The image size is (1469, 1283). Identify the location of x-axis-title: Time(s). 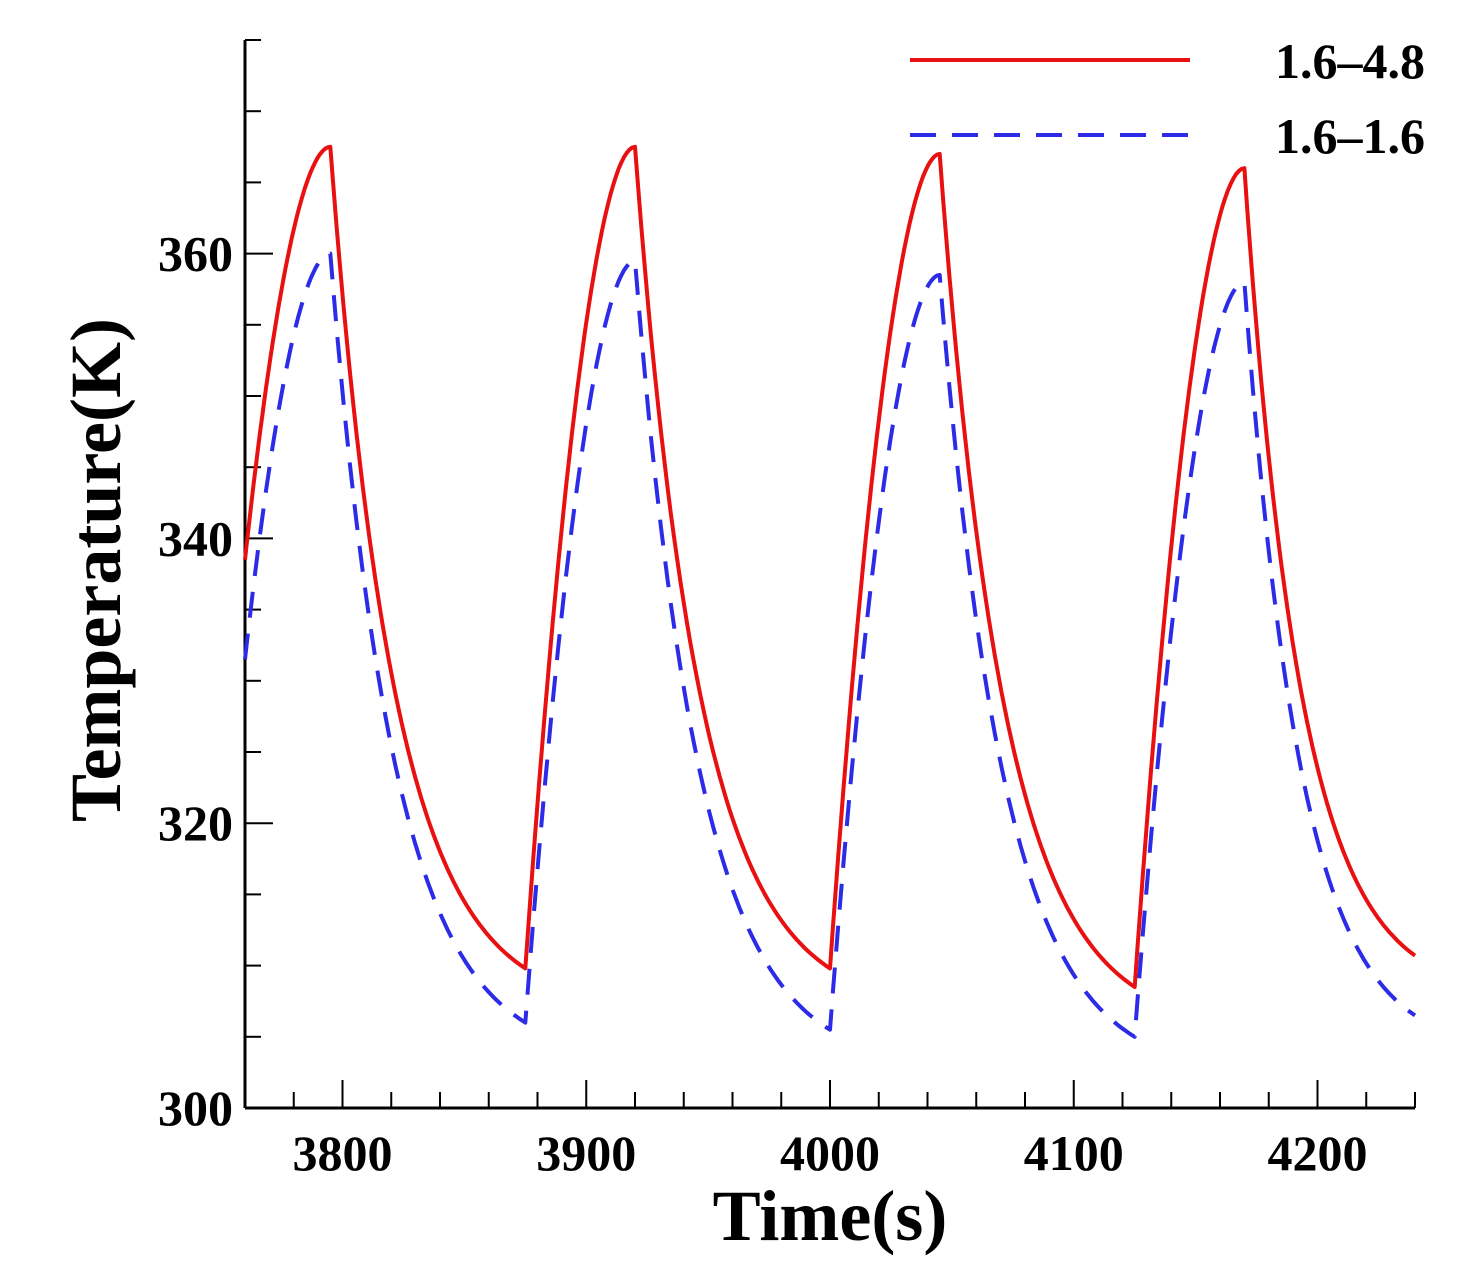
(830, 1216).